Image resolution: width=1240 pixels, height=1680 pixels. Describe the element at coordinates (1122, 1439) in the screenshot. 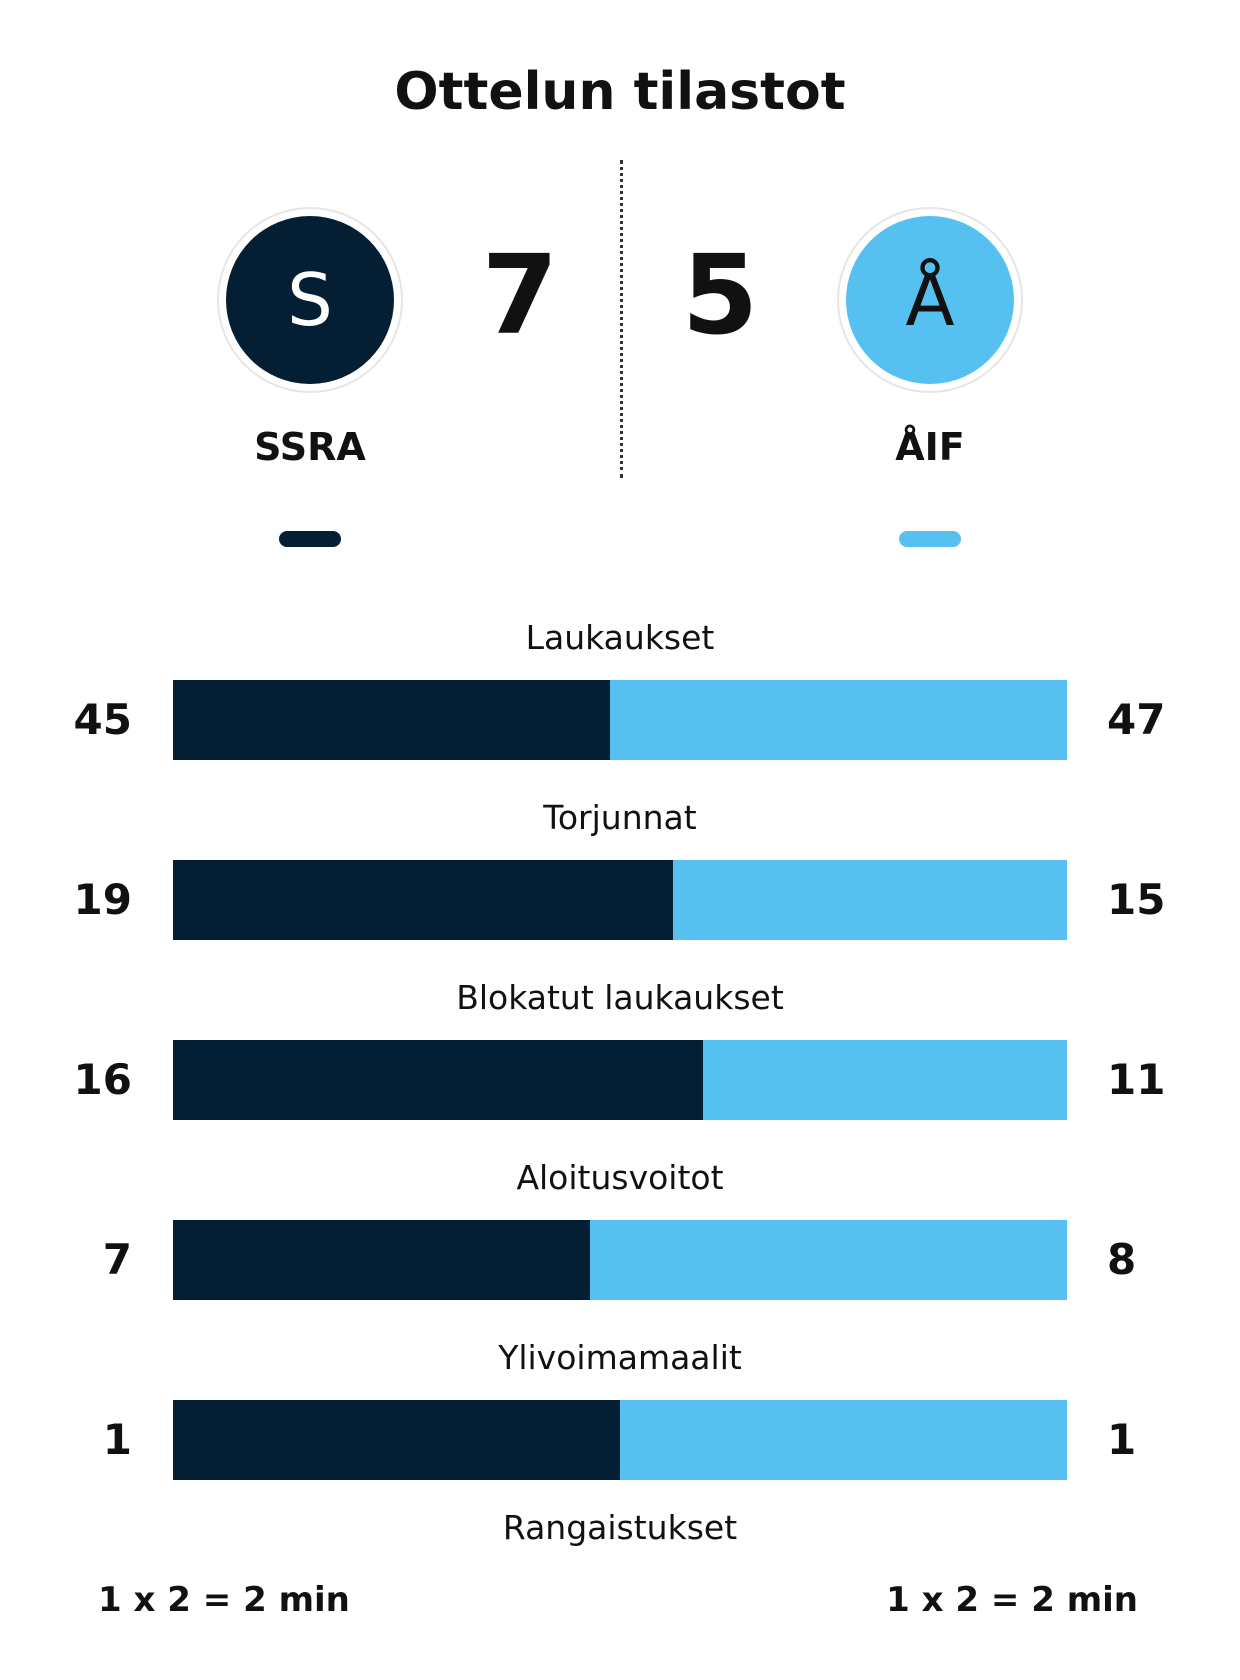

I see `stat-away-value: 1` at that location.